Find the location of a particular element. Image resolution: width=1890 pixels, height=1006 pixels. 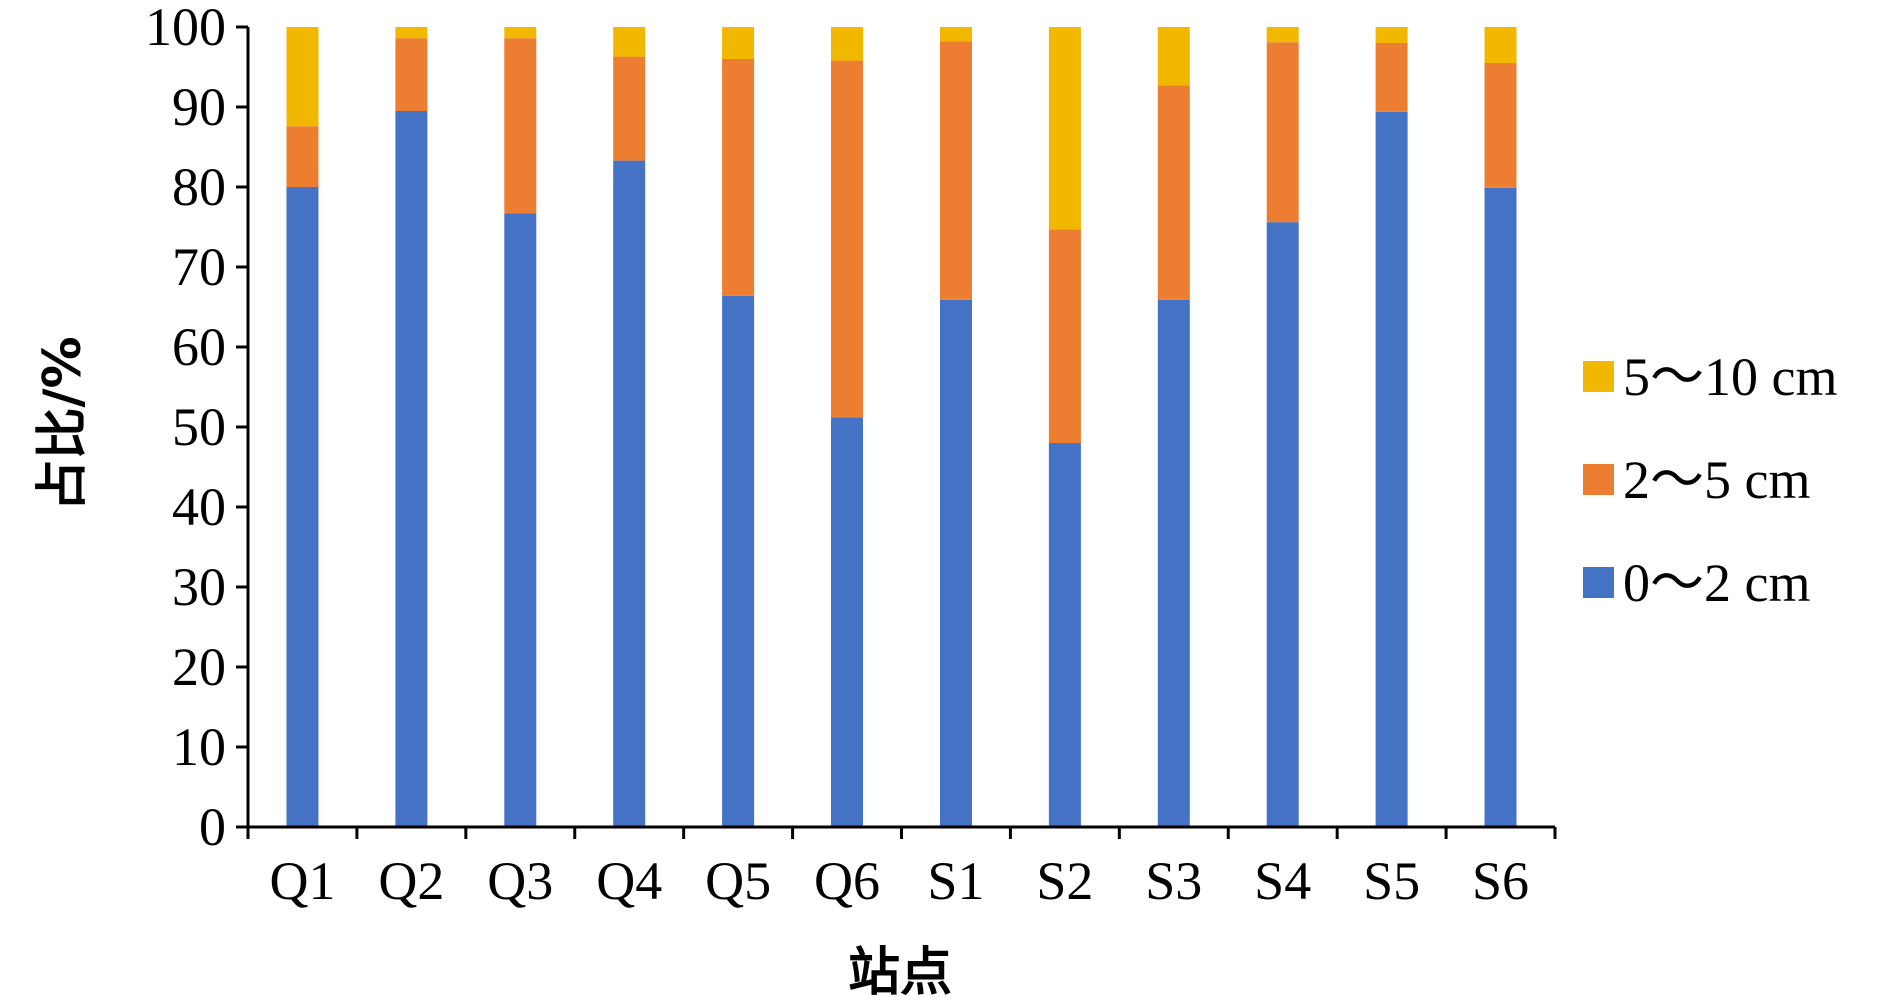

y-tick-label: 0 is located at coordinates (212, 827).